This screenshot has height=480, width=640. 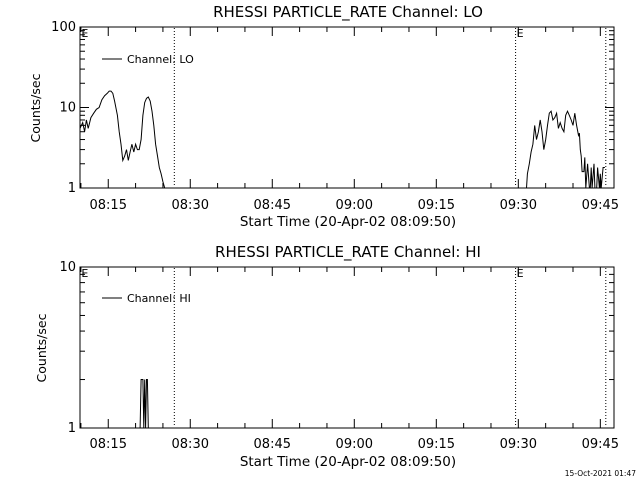 I want to click on legend-label: Channel: HI, so click(x=159, y=298).